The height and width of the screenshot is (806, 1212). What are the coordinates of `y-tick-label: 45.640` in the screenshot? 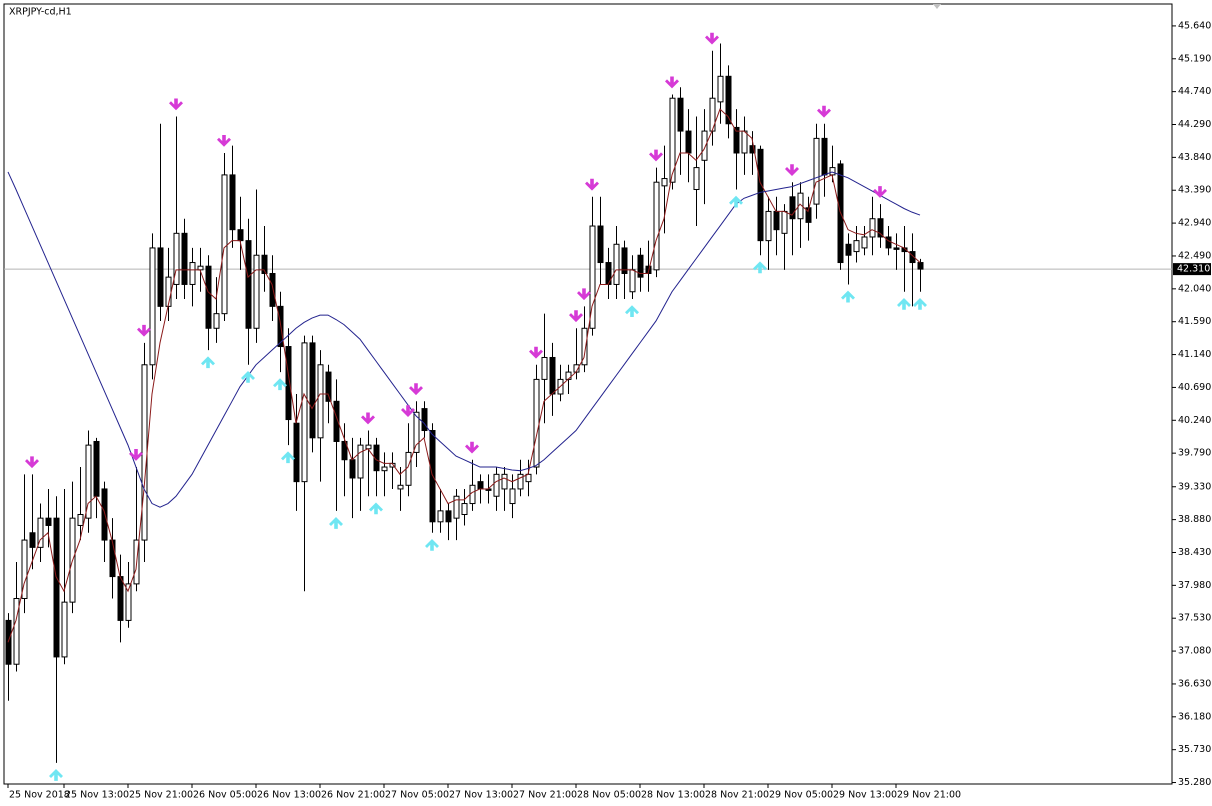 It's located at (1194, 25).